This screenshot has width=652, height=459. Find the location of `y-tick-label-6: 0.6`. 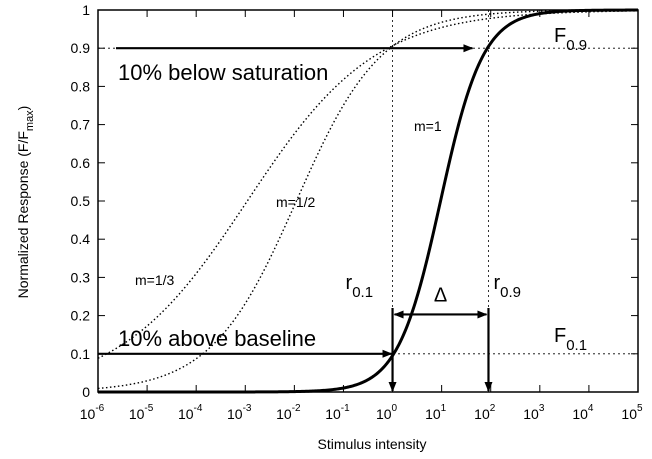

y-tick-label-6: 0.6 is located at coordinates (81, 163).